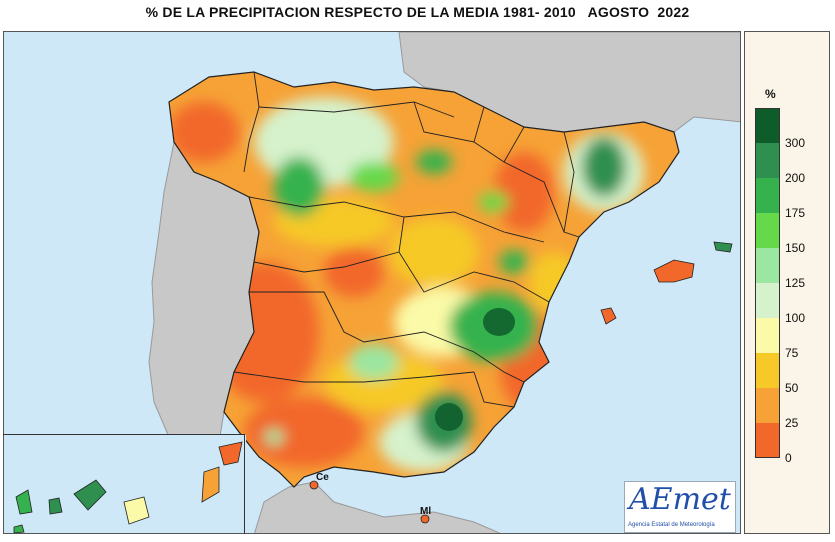  What do you see at coordinates (795, 318) in the screenshot?
I see `legend-label: 100` at bounding box center [795, 318].